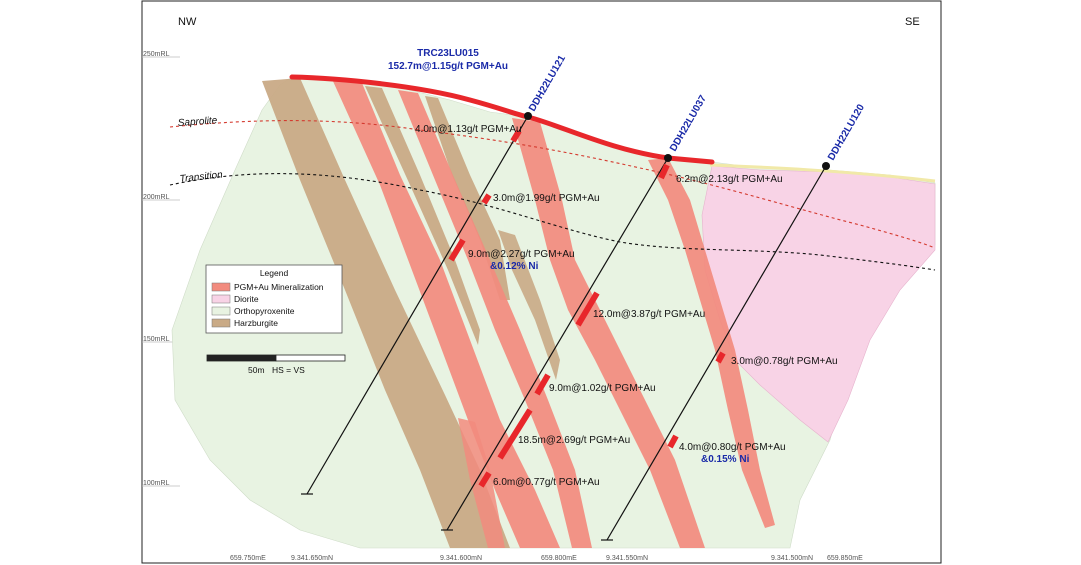 The width and height of the screenshot is (1081, 565). Describe the element at coordinates (221, 299) in the screenshot. I see `legend-swatch-diorite` at that location.